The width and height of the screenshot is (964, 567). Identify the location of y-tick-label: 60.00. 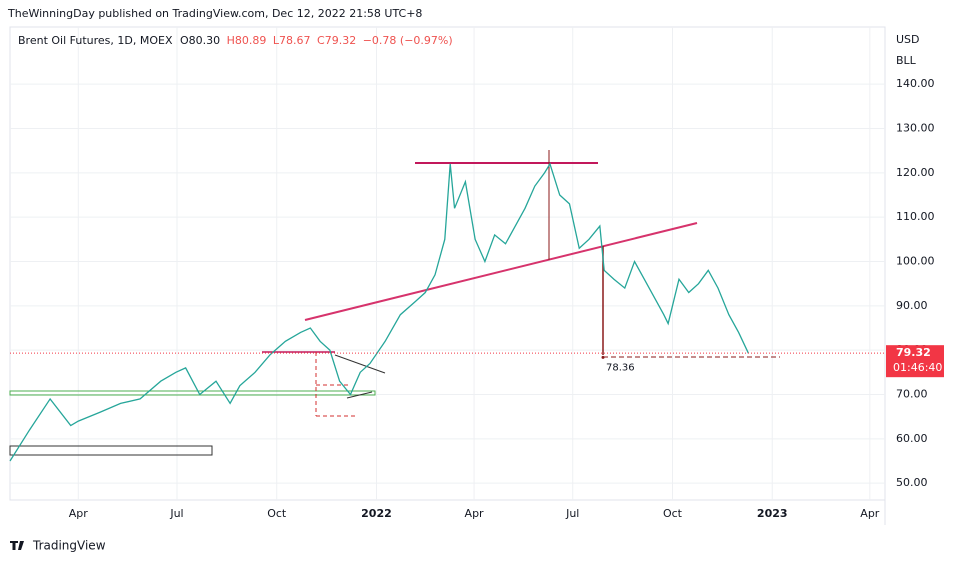
(912, 438).